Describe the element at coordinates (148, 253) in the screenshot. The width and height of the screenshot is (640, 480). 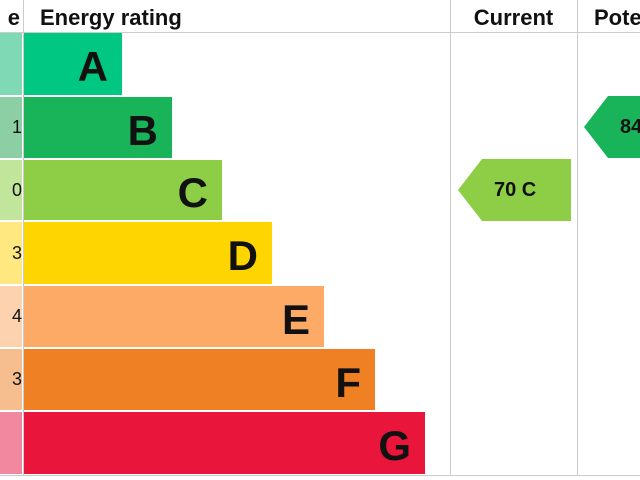
I see `rating-bar: D` at that location.